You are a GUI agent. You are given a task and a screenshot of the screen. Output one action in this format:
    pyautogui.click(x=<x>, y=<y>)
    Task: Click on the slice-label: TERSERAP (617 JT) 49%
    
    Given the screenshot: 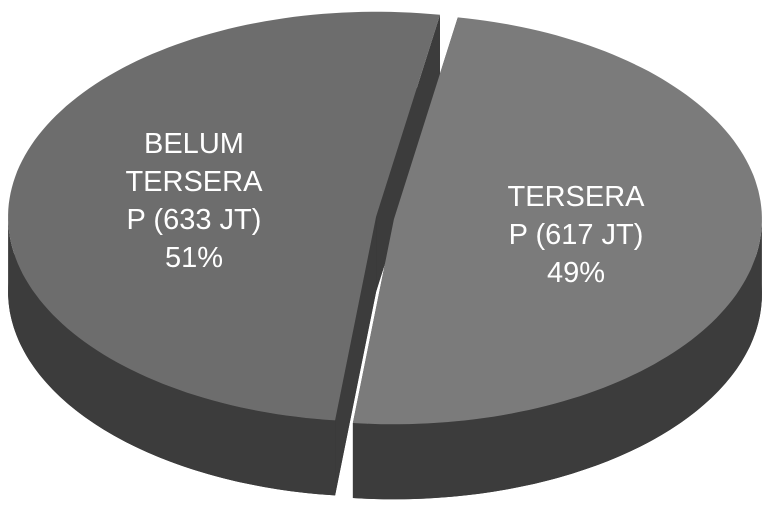 What is the action you would take?
    pyautogui.click(x=576, y=235)
    